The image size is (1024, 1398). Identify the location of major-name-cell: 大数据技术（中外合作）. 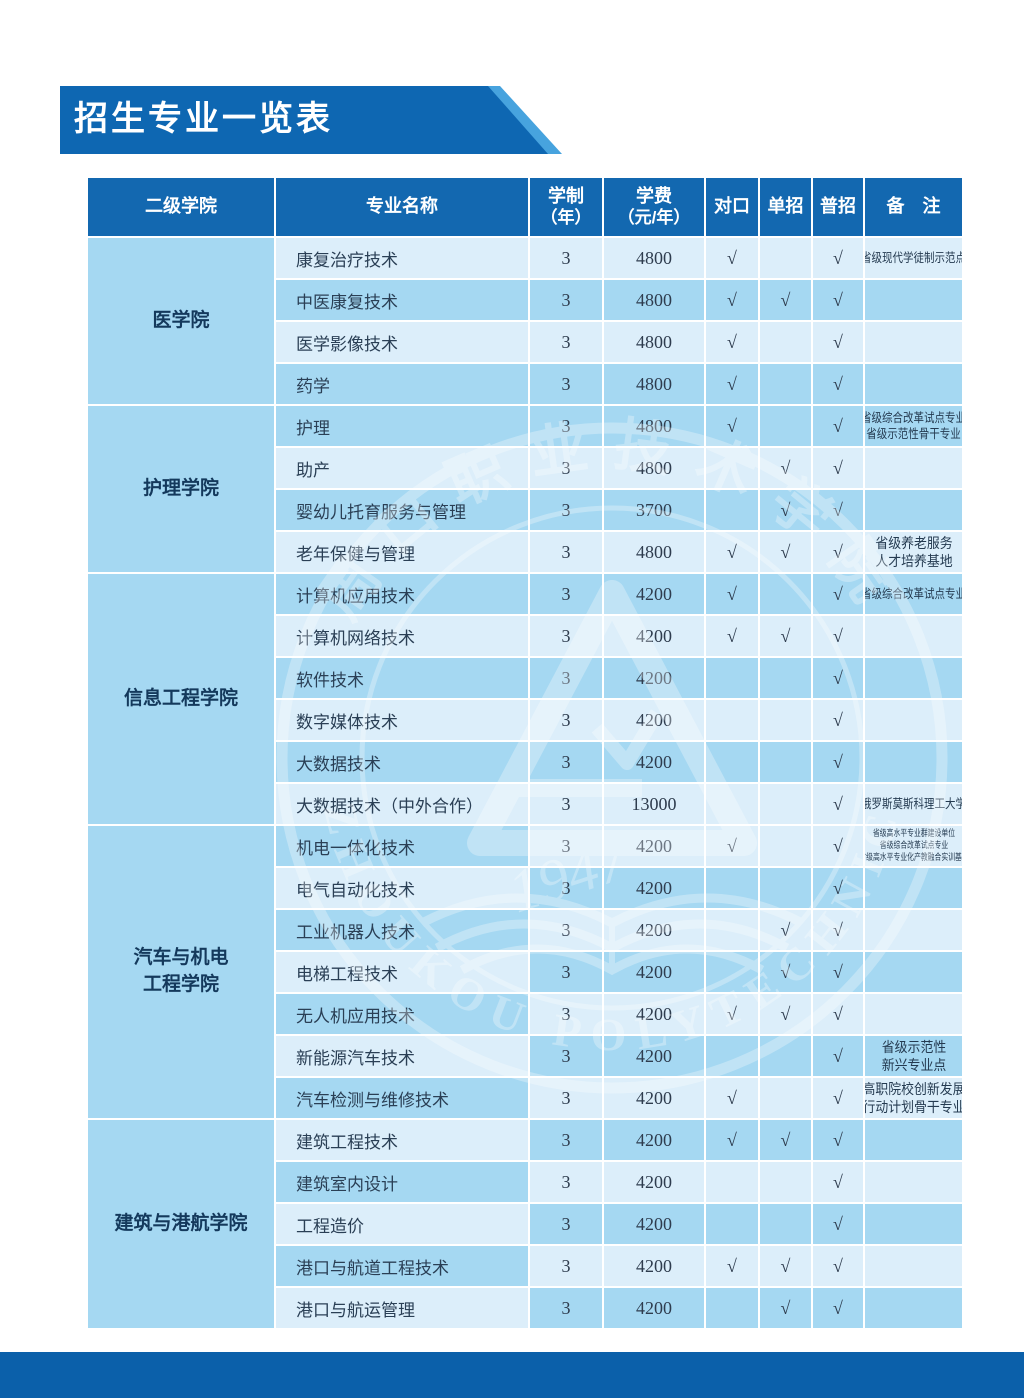
(402, 804).